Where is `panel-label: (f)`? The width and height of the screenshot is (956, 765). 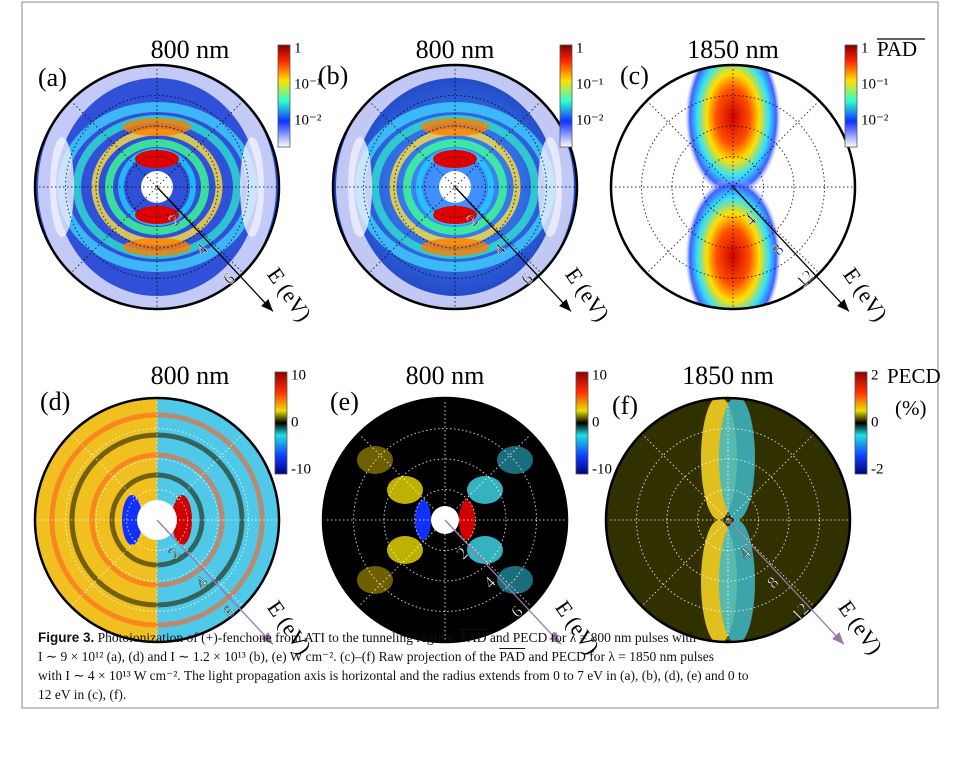 panel-label: (f) is located at coordinates (625, 405).